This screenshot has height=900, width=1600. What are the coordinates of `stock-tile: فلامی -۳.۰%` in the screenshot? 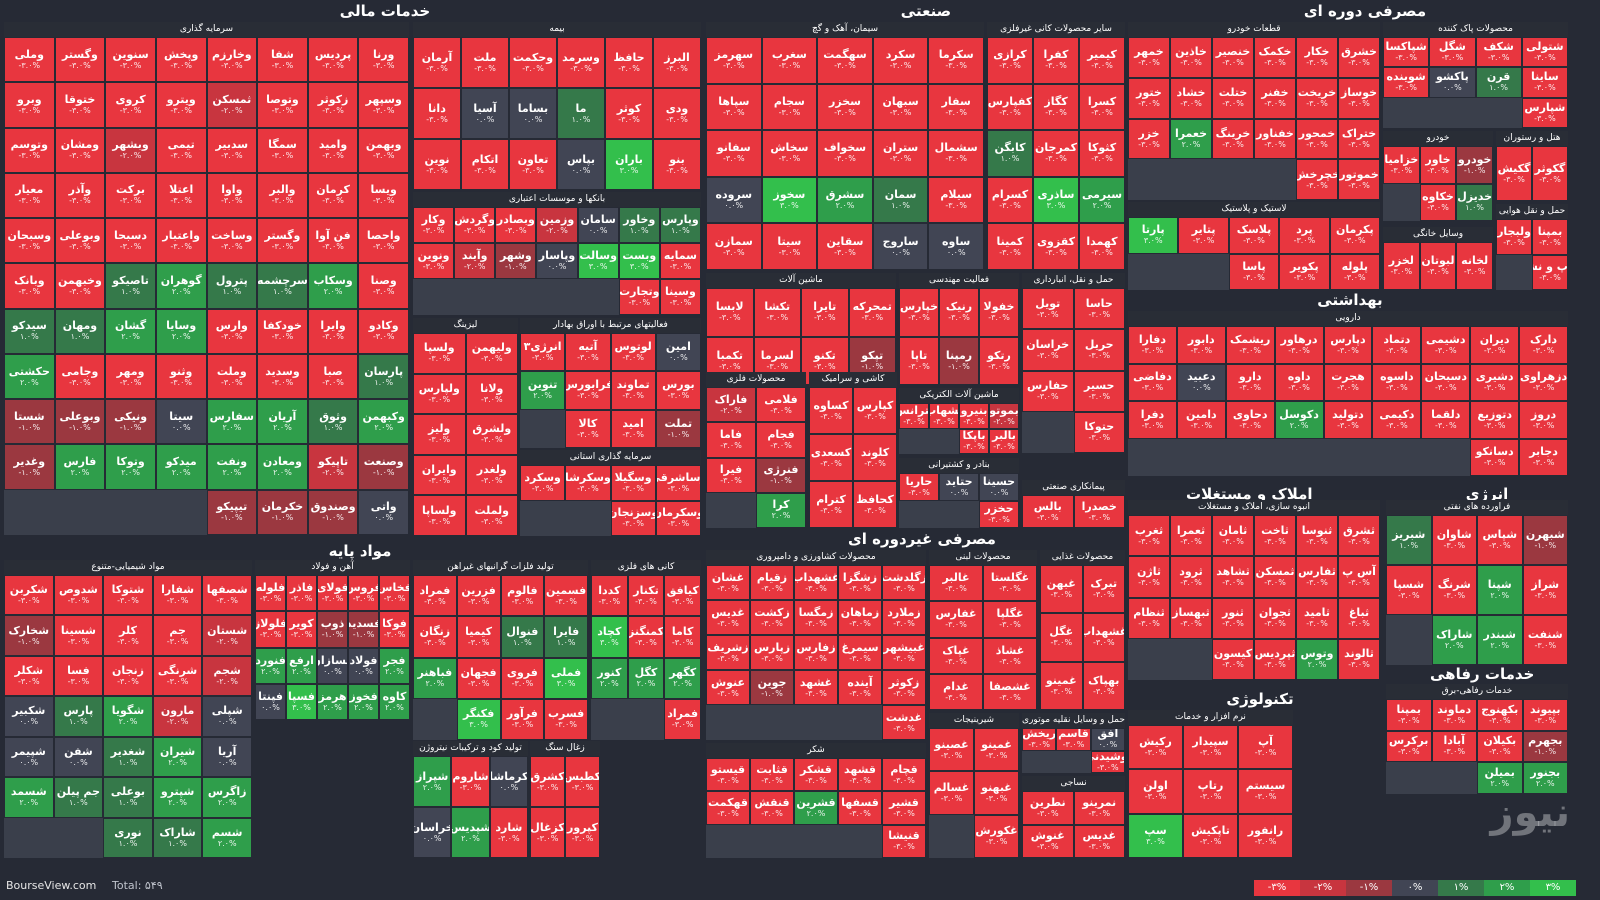 It's located at (781, 405).